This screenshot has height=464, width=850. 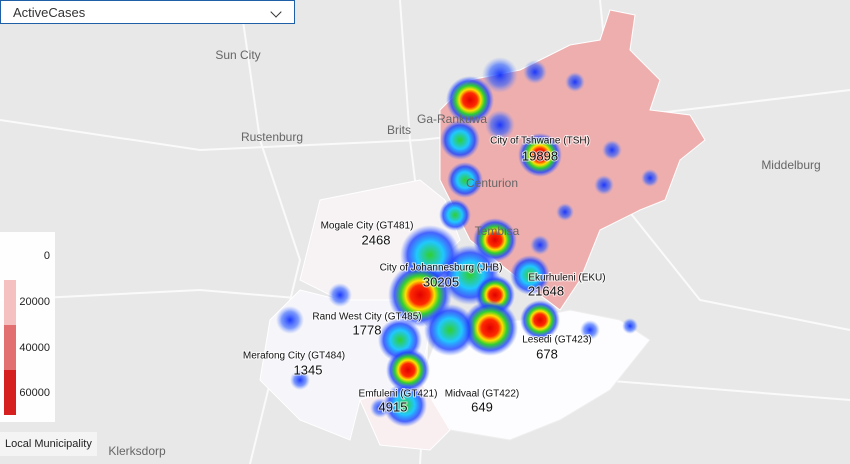 What do you see at coordinates (546, 290) in the screenshot?
I see `municipality-value: 21648` at bounding box center [546, 290].